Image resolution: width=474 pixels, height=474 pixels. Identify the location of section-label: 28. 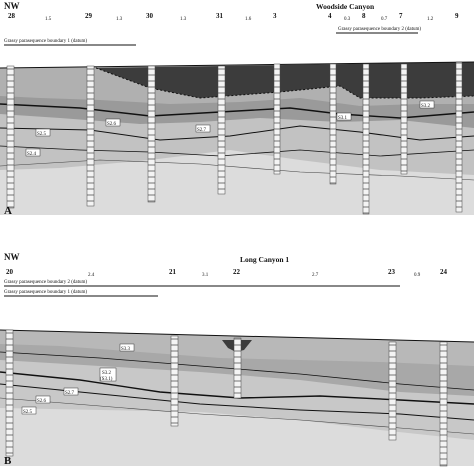
(12, 16).